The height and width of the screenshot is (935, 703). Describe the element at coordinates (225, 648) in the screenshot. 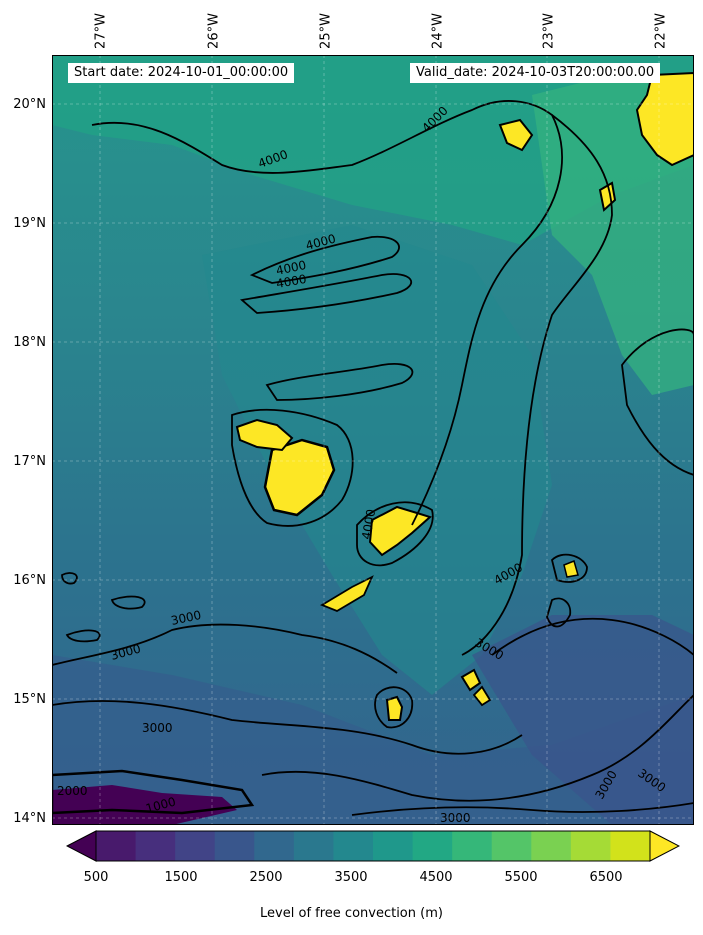

I see `contour-3000-west` at that location.